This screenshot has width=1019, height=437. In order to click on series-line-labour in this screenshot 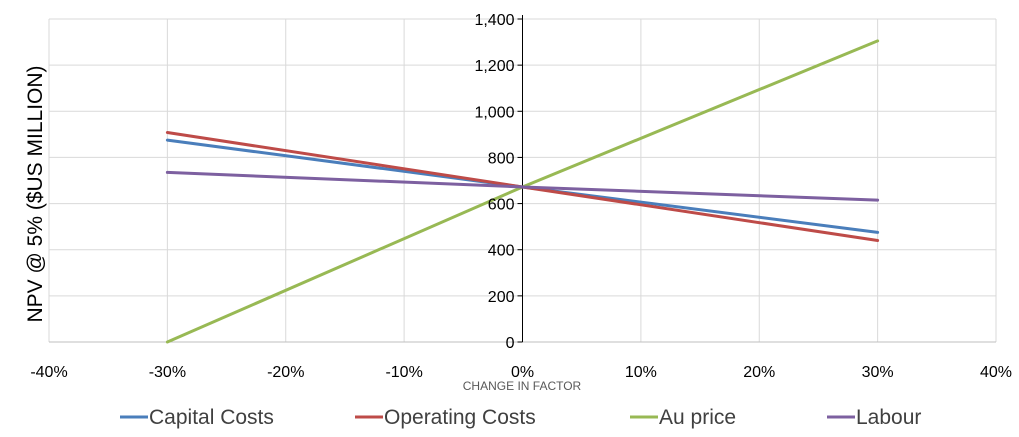, I will do `click(522, 186)`.